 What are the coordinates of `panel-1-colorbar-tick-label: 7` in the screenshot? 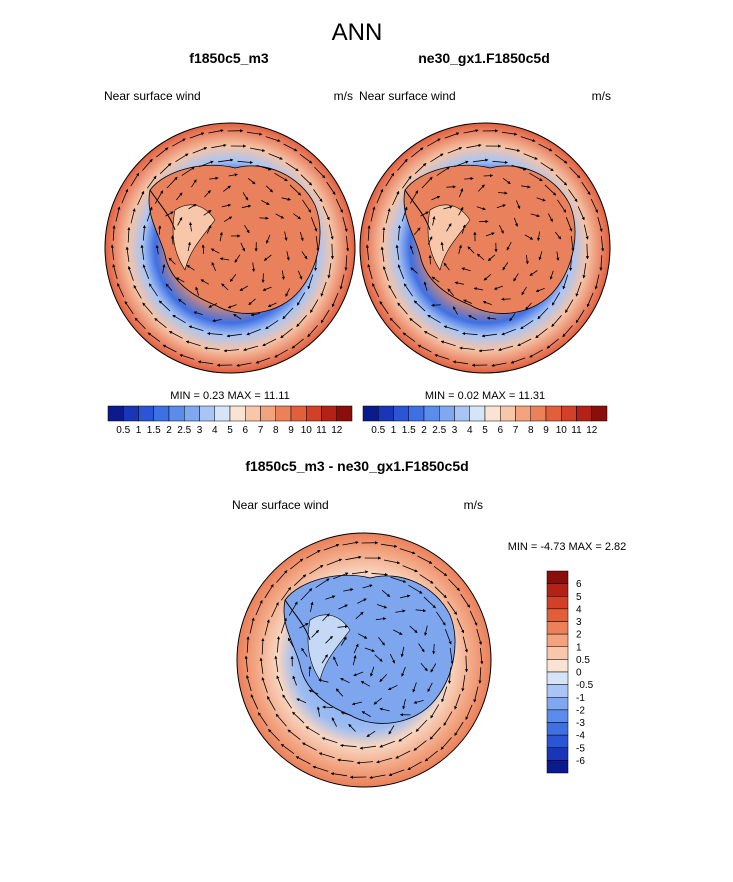 It's located at (261, 430).